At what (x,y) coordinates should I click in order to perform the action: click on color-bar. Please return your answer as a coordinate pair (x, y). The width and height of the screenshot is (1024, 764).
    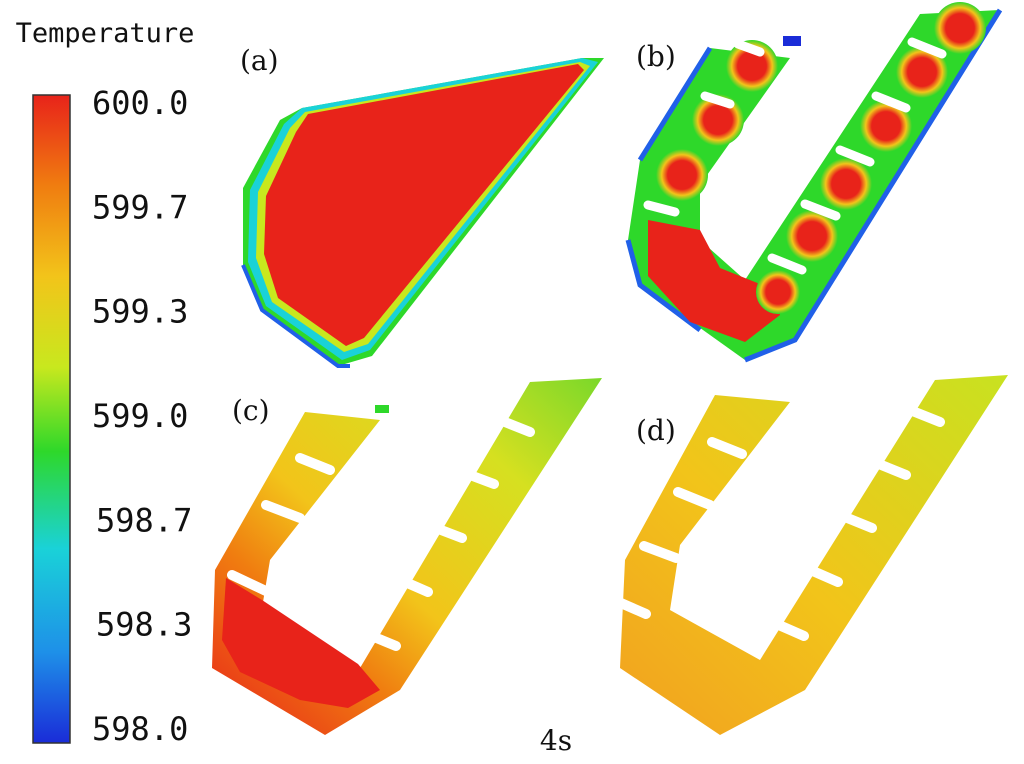
    Looking at the image, I should click on (51, 419).